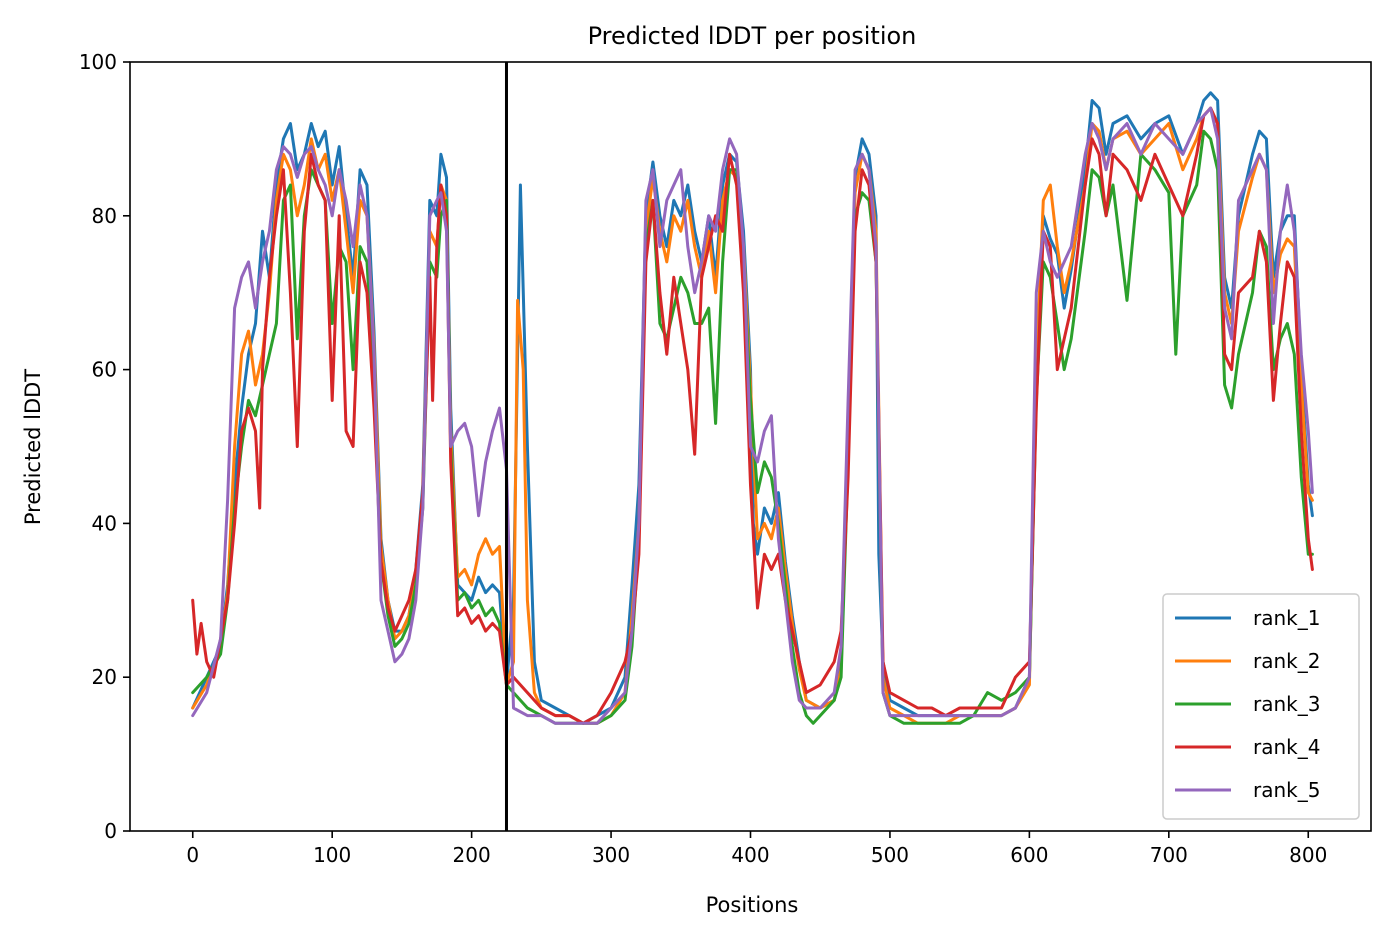 This screenshot has width=1391, height=939. I want to click on x-tick-label: 500, so click(890, 855).